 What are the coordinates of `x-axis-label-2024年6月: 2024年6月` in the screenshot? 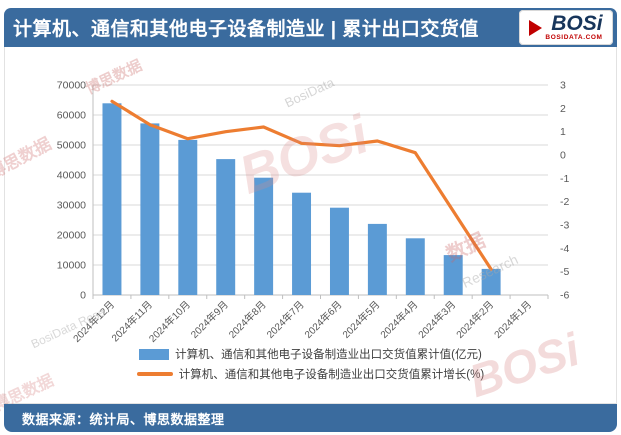 It's located at (323, 319).